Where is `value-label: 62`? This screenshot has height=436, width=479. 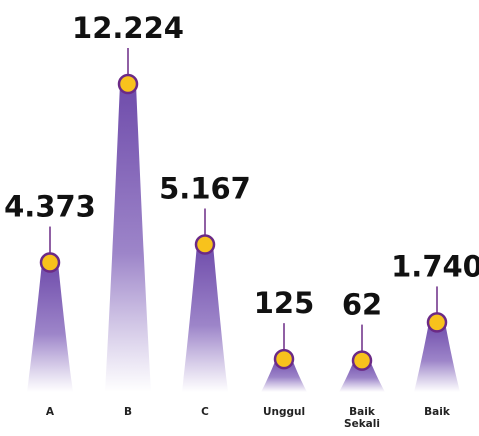 value-label: 62 is located at coordinates (362, 305).